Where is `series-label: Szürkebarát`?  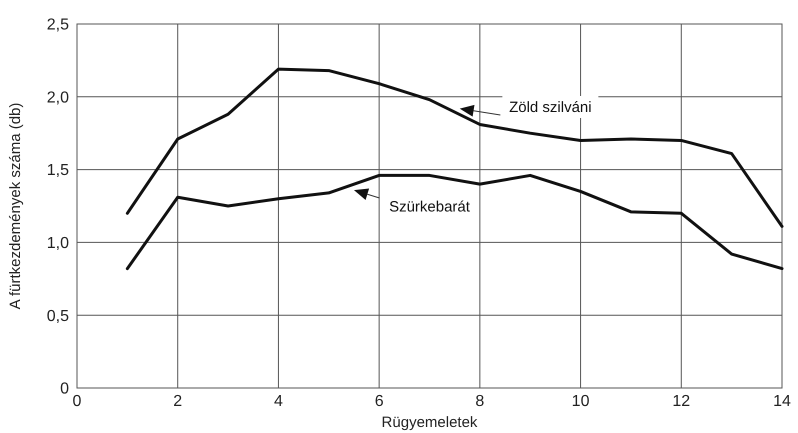
series-label: Szürkebarát is located at coordinates (430, 207).